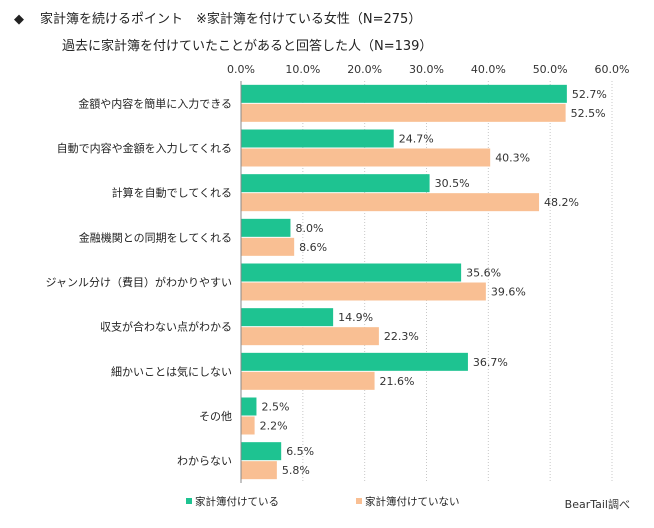 The height and width of the screenshot is (528, 654). I want to click on data-label: 39.6%, so click(508, 292).